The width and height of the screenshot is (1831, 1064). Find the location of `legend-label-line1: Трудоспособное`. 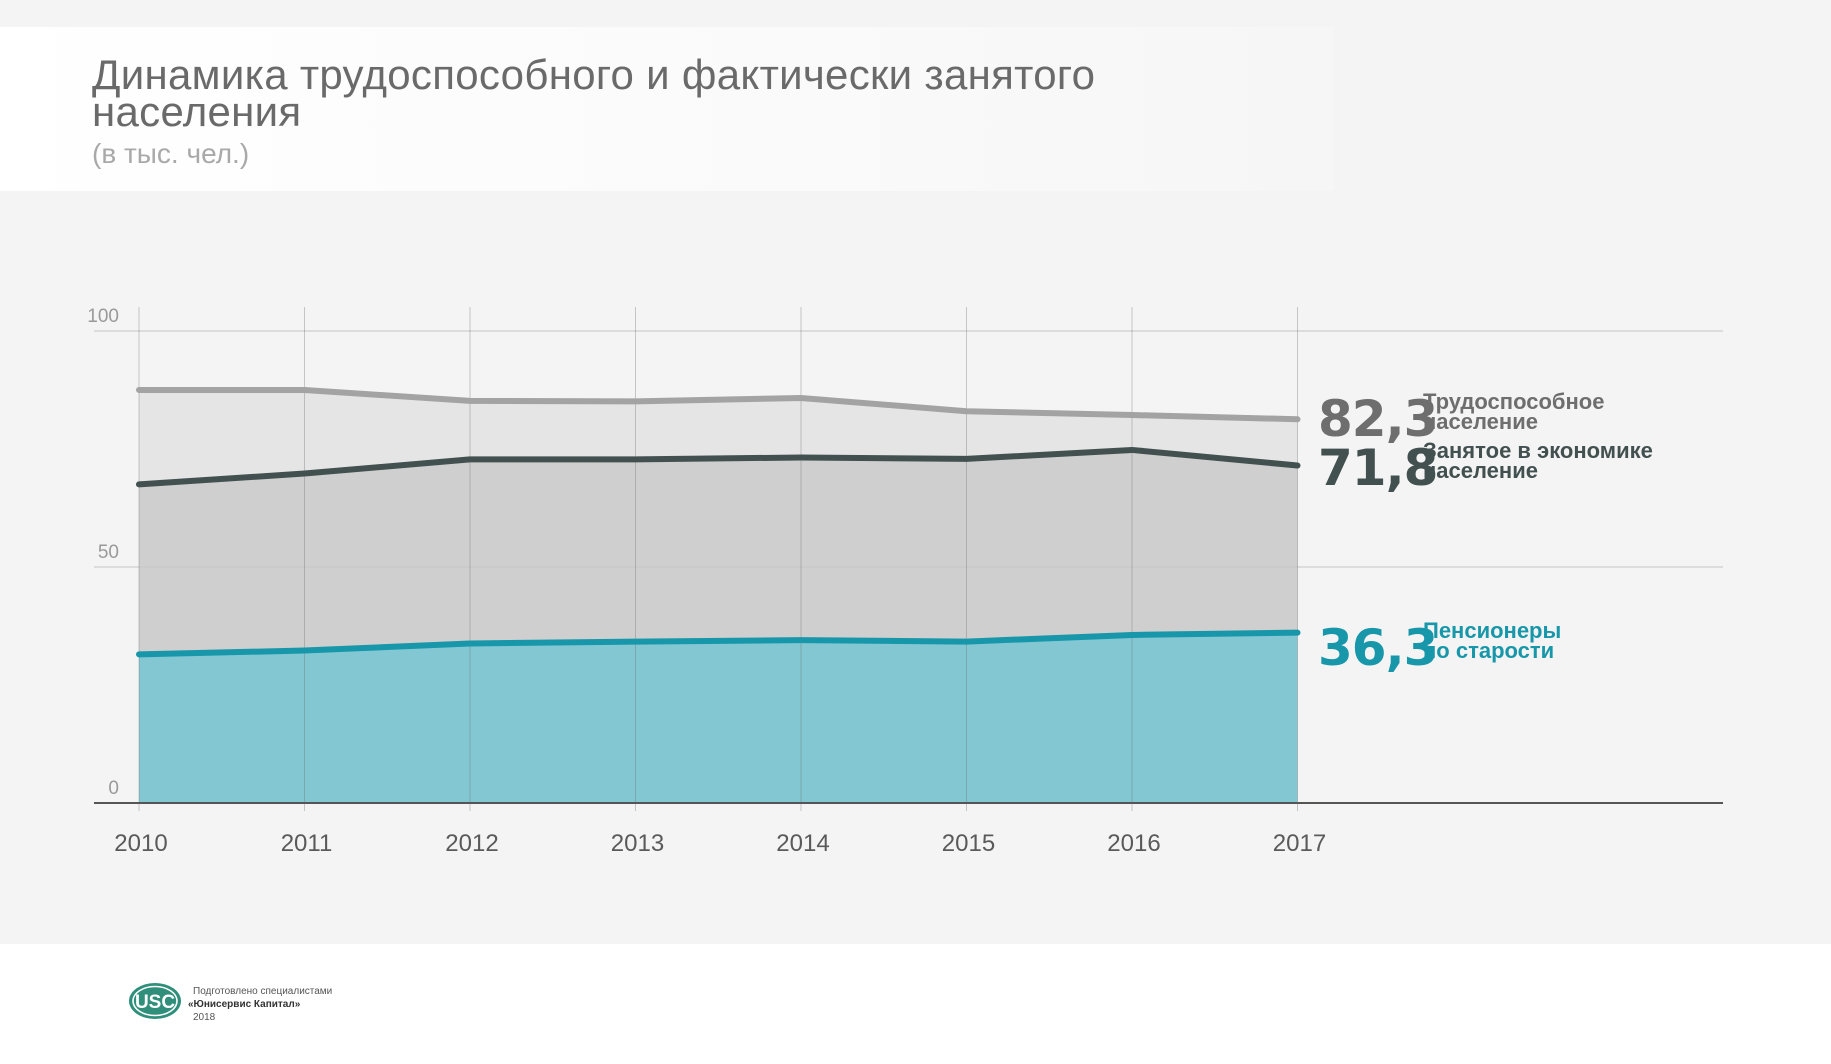

legend-label-line1: Трудоспособное is located at coordinates (1513, 401).